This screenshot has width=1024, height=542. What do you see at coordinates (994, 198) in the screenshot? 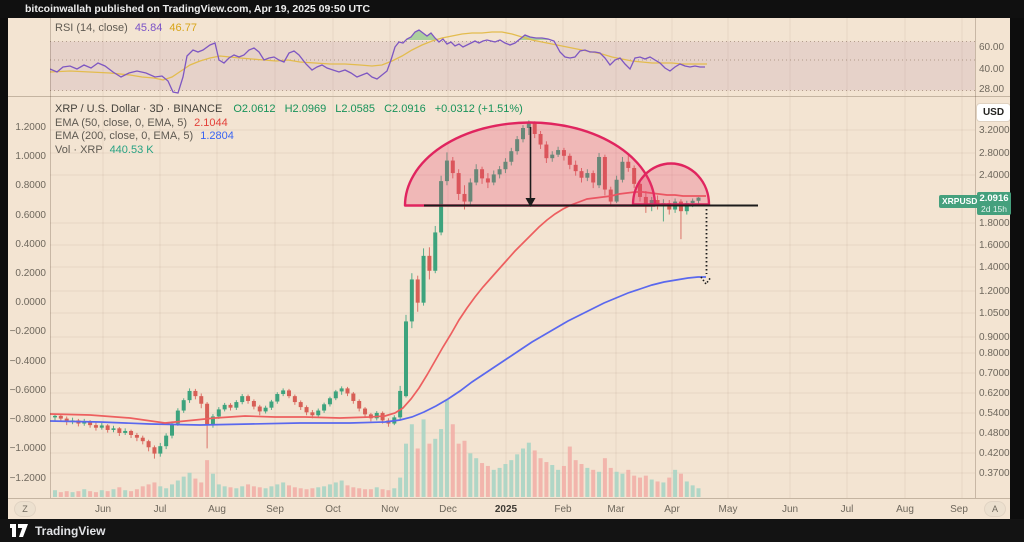
I see `last-price: 2.0916` at bounding box center [994, 198].